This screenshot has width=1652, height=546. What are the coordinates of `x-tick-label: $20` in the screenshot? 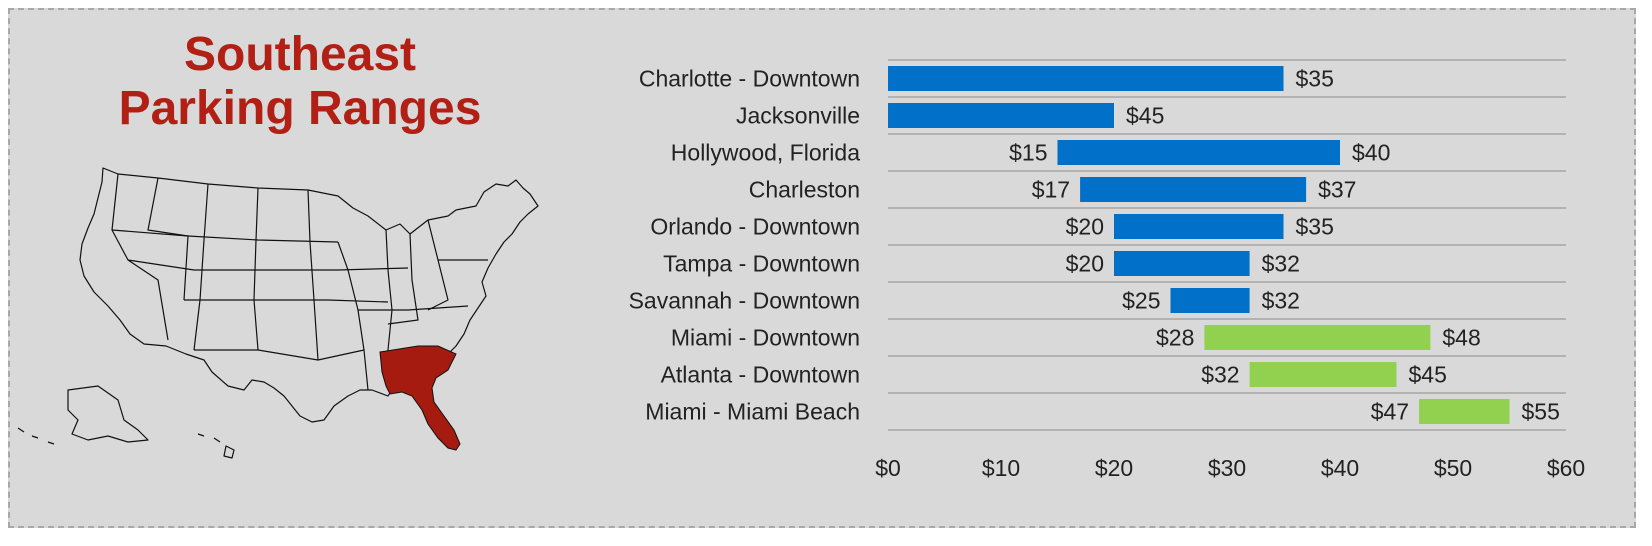 It's located at (1114, 468).